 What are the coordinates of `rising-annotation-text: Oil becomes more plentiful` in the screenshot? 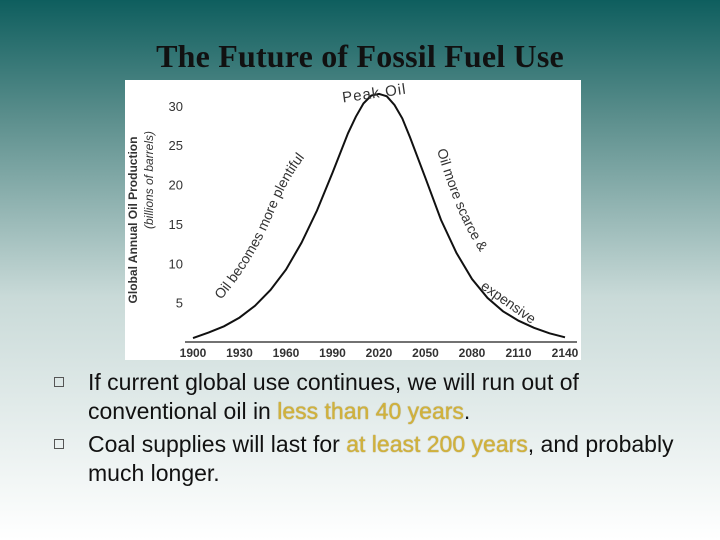 It's located at (259, 225).